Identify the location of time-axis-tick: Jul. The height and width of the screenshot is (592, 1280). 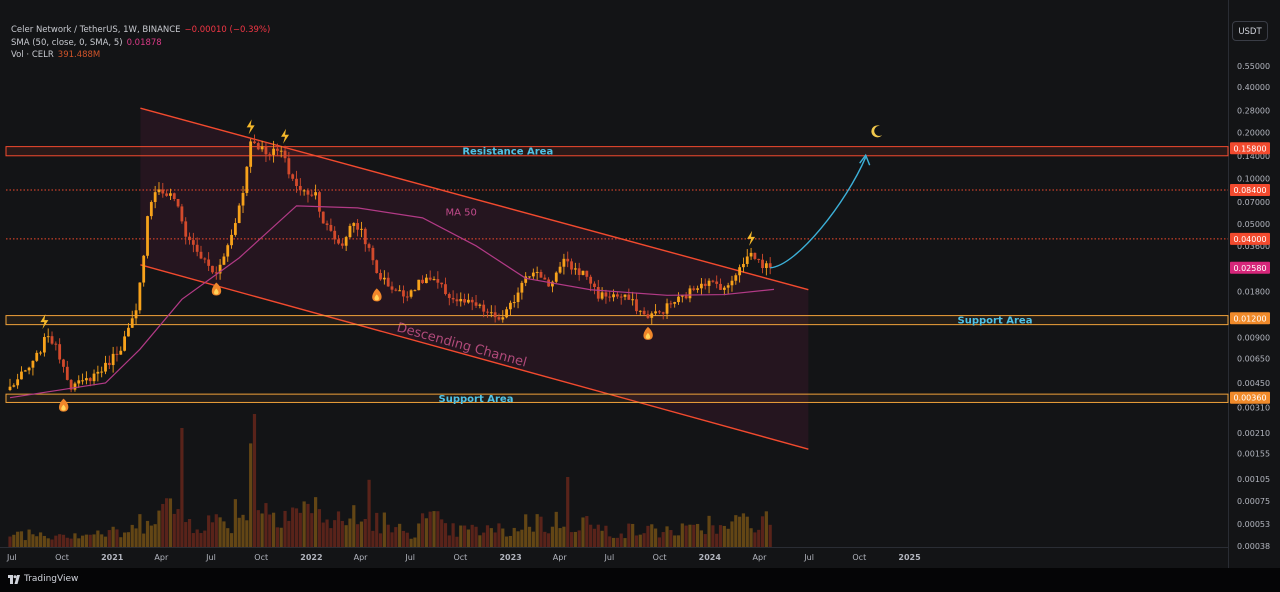
(210, 557).